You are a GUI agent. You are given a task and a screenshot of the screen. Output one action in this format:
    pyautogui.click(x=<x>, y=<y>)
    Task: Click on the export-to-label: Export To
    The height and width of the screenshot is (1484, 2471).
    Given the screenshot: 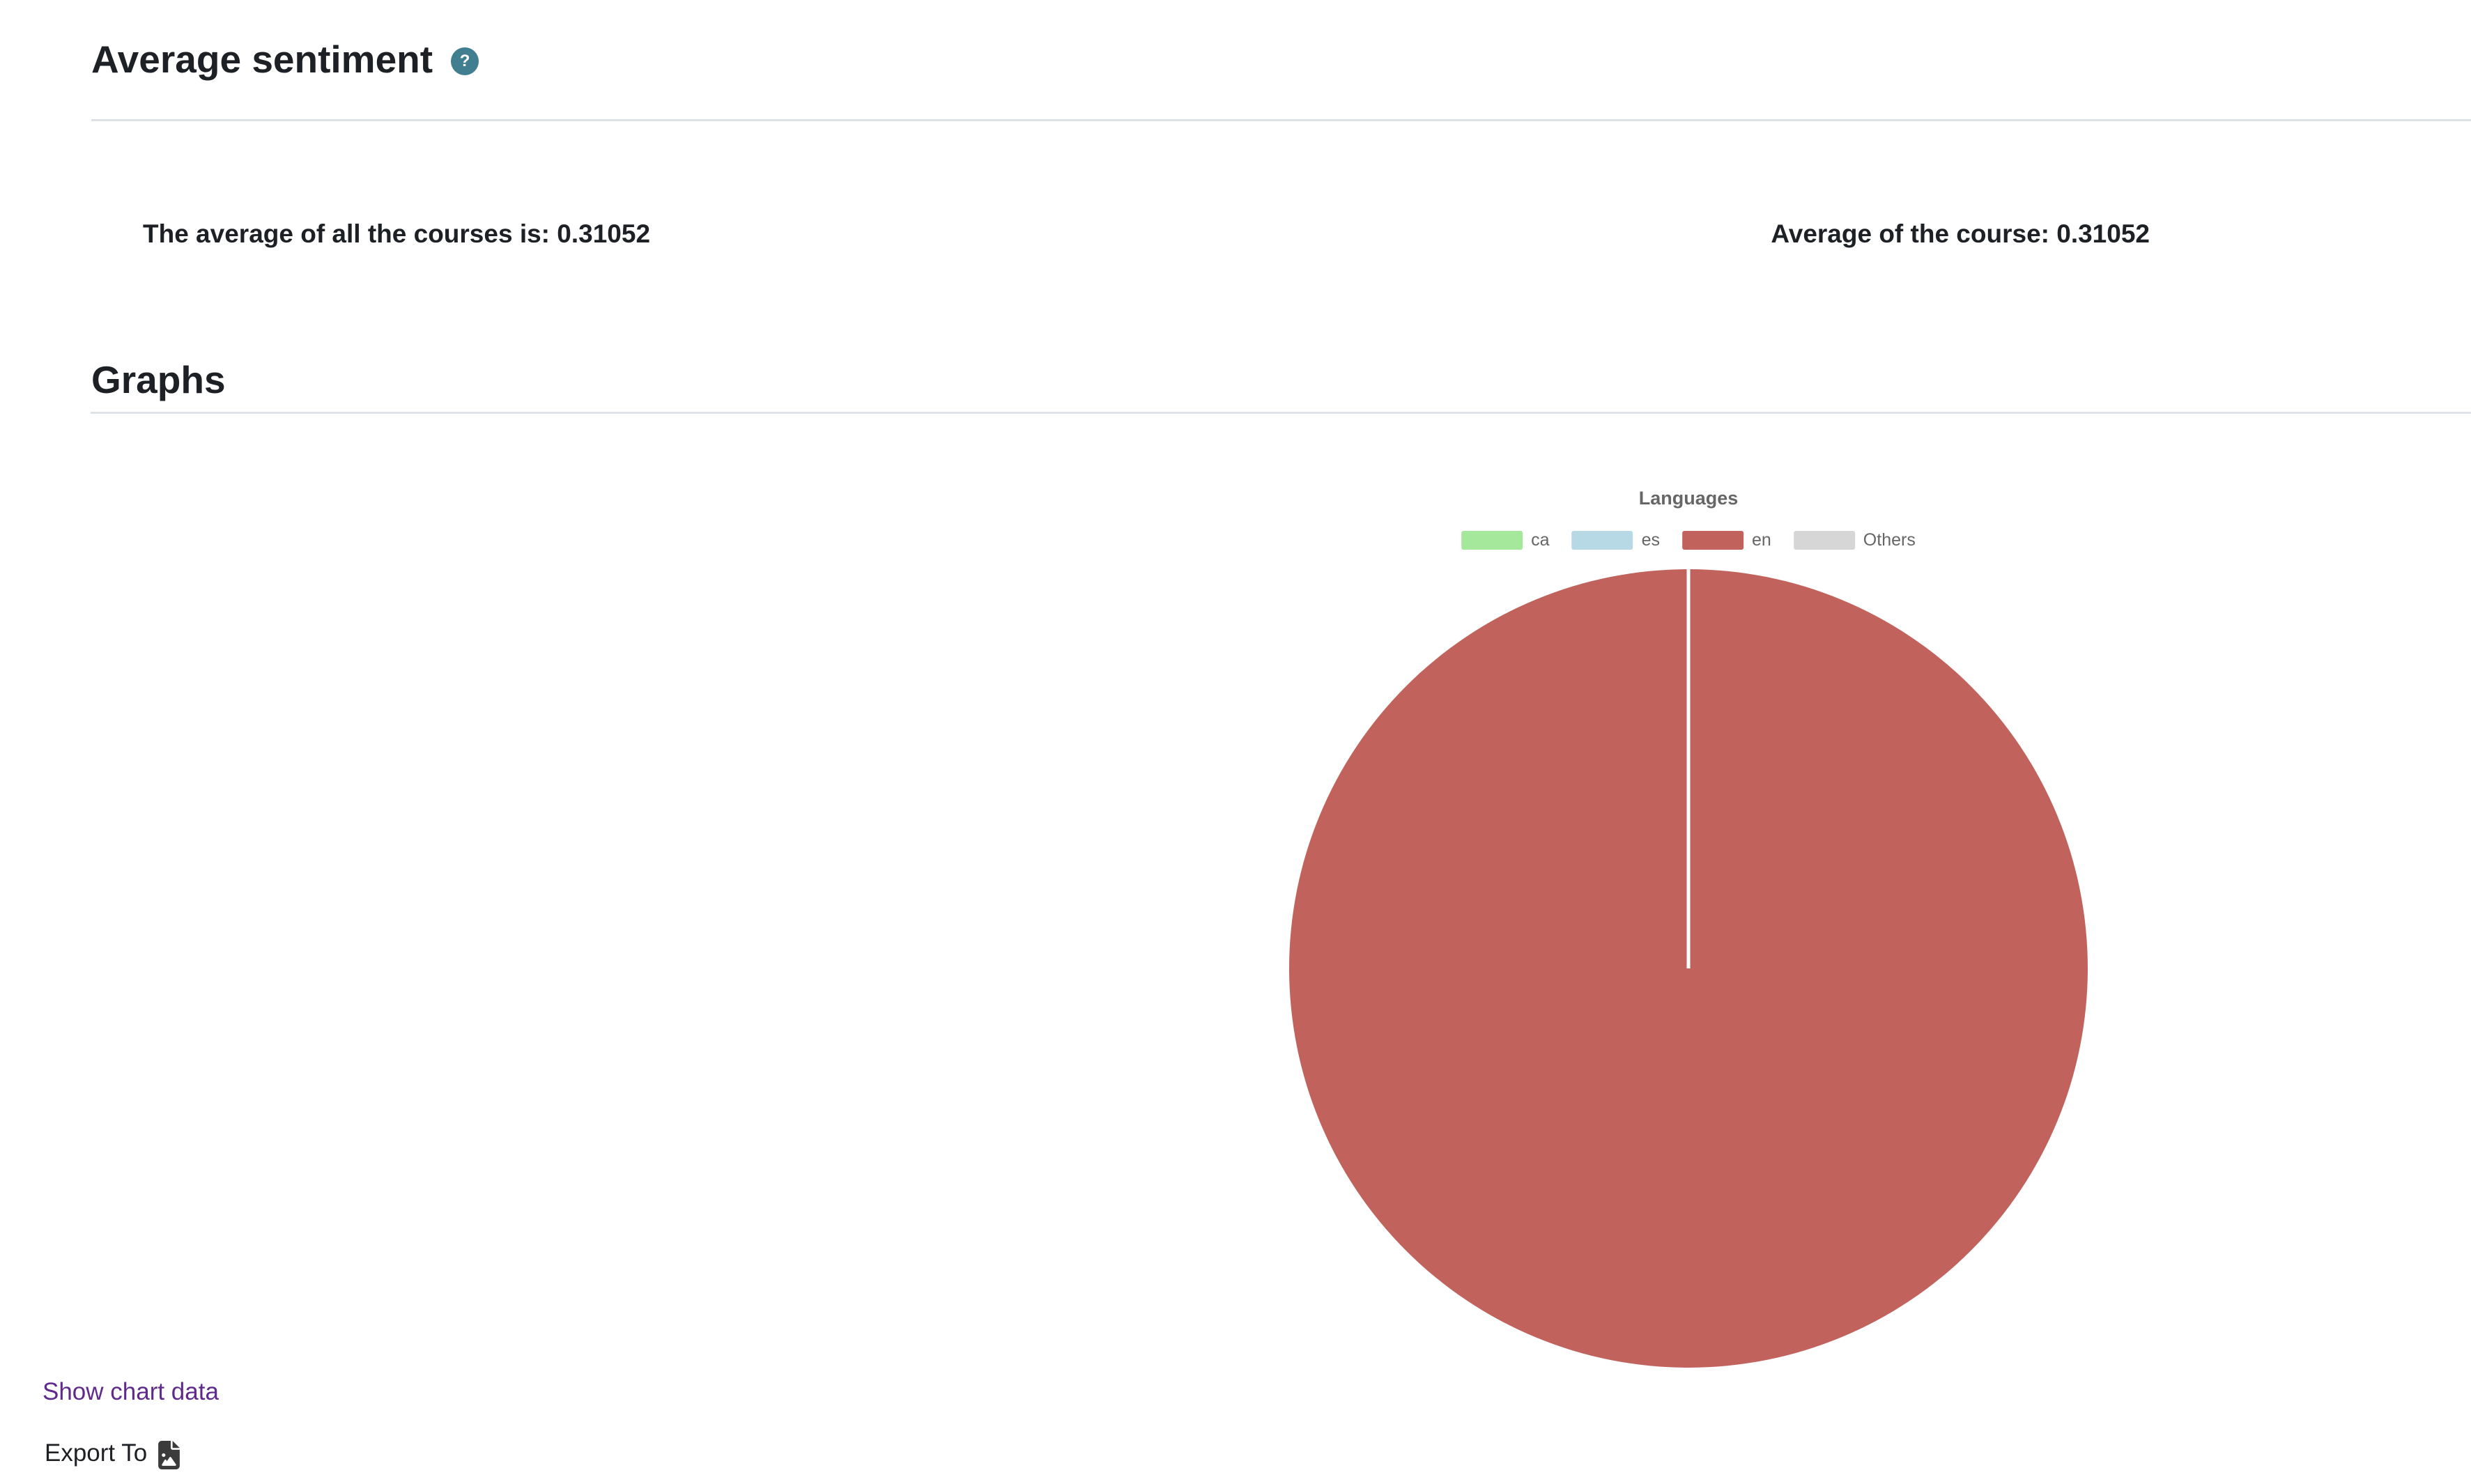 What is the action you would take?
    pyautogui.click(x=96, y=1453)
    